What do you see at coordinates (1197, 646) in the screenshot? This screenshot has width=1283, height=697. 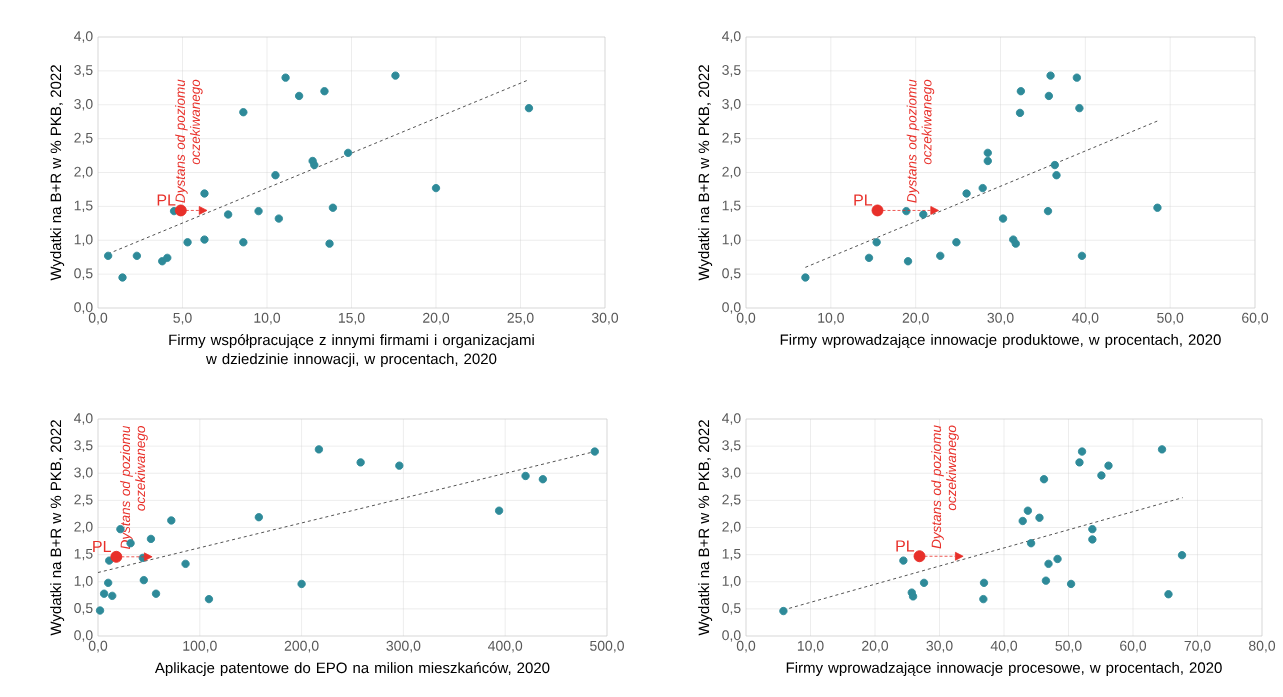 I see `x-tick-label: 70,0` at bounding box center [1197, 646].